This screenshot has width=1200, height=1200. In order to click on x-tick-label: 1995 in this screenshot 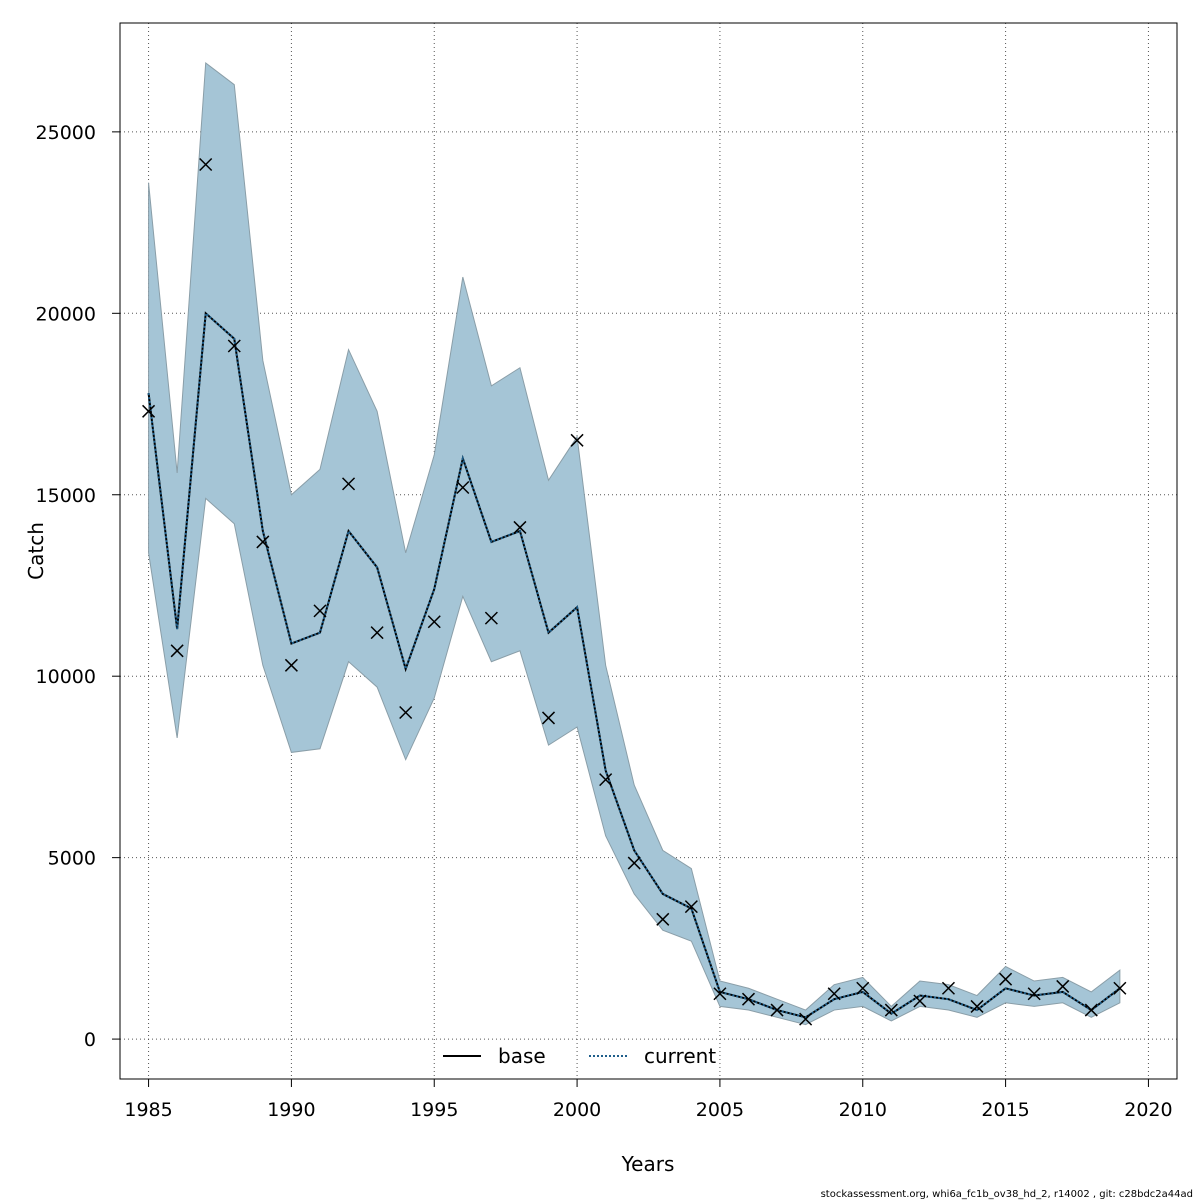, I will do `click(434, 1110)`.